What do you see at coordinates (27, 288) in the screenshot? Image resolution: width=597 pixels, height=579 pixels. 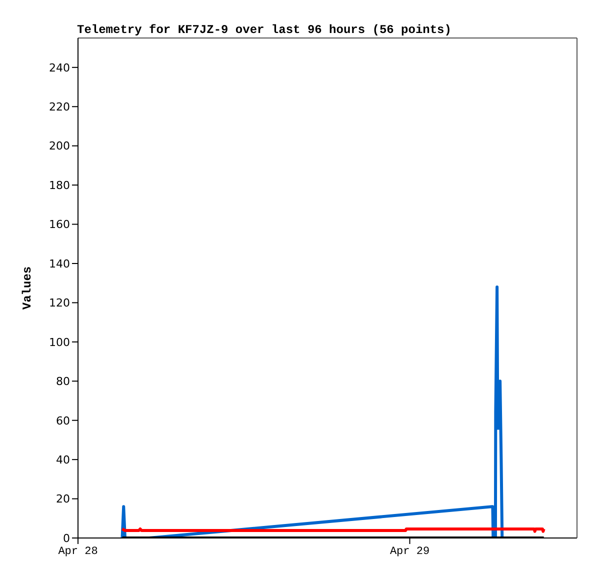 I see `y-axis-title: Values` at bounding box center [27, 288].